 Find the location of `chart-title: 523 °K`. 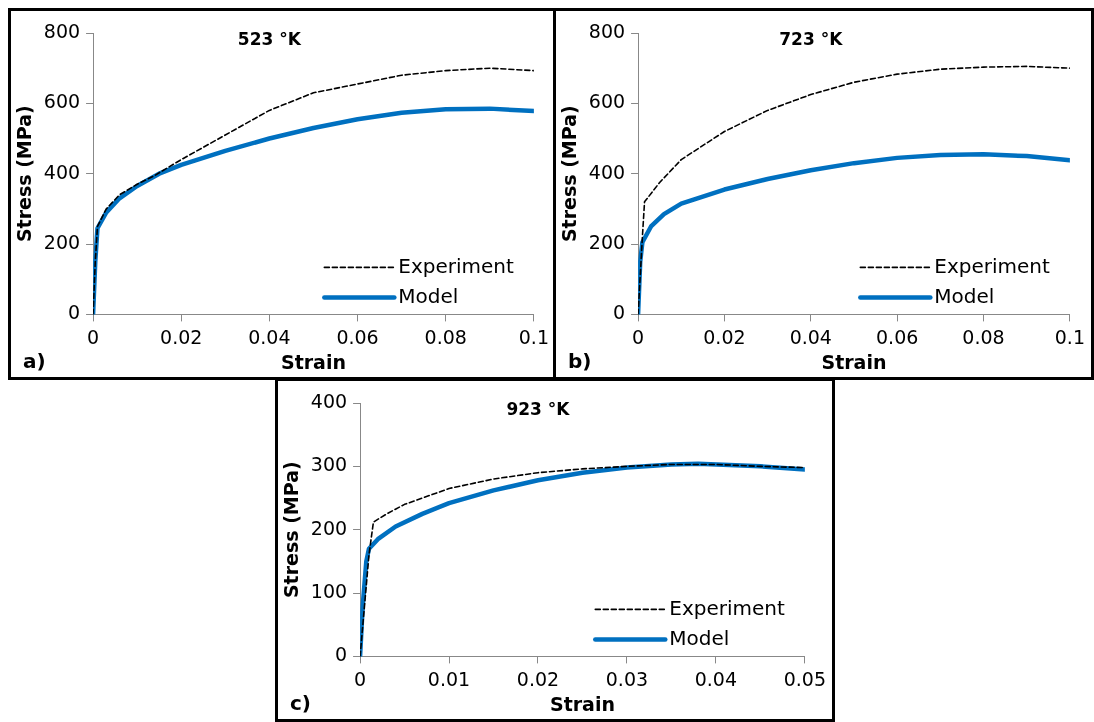

chart-title: 523 °K is located at coordinates (269, 39).